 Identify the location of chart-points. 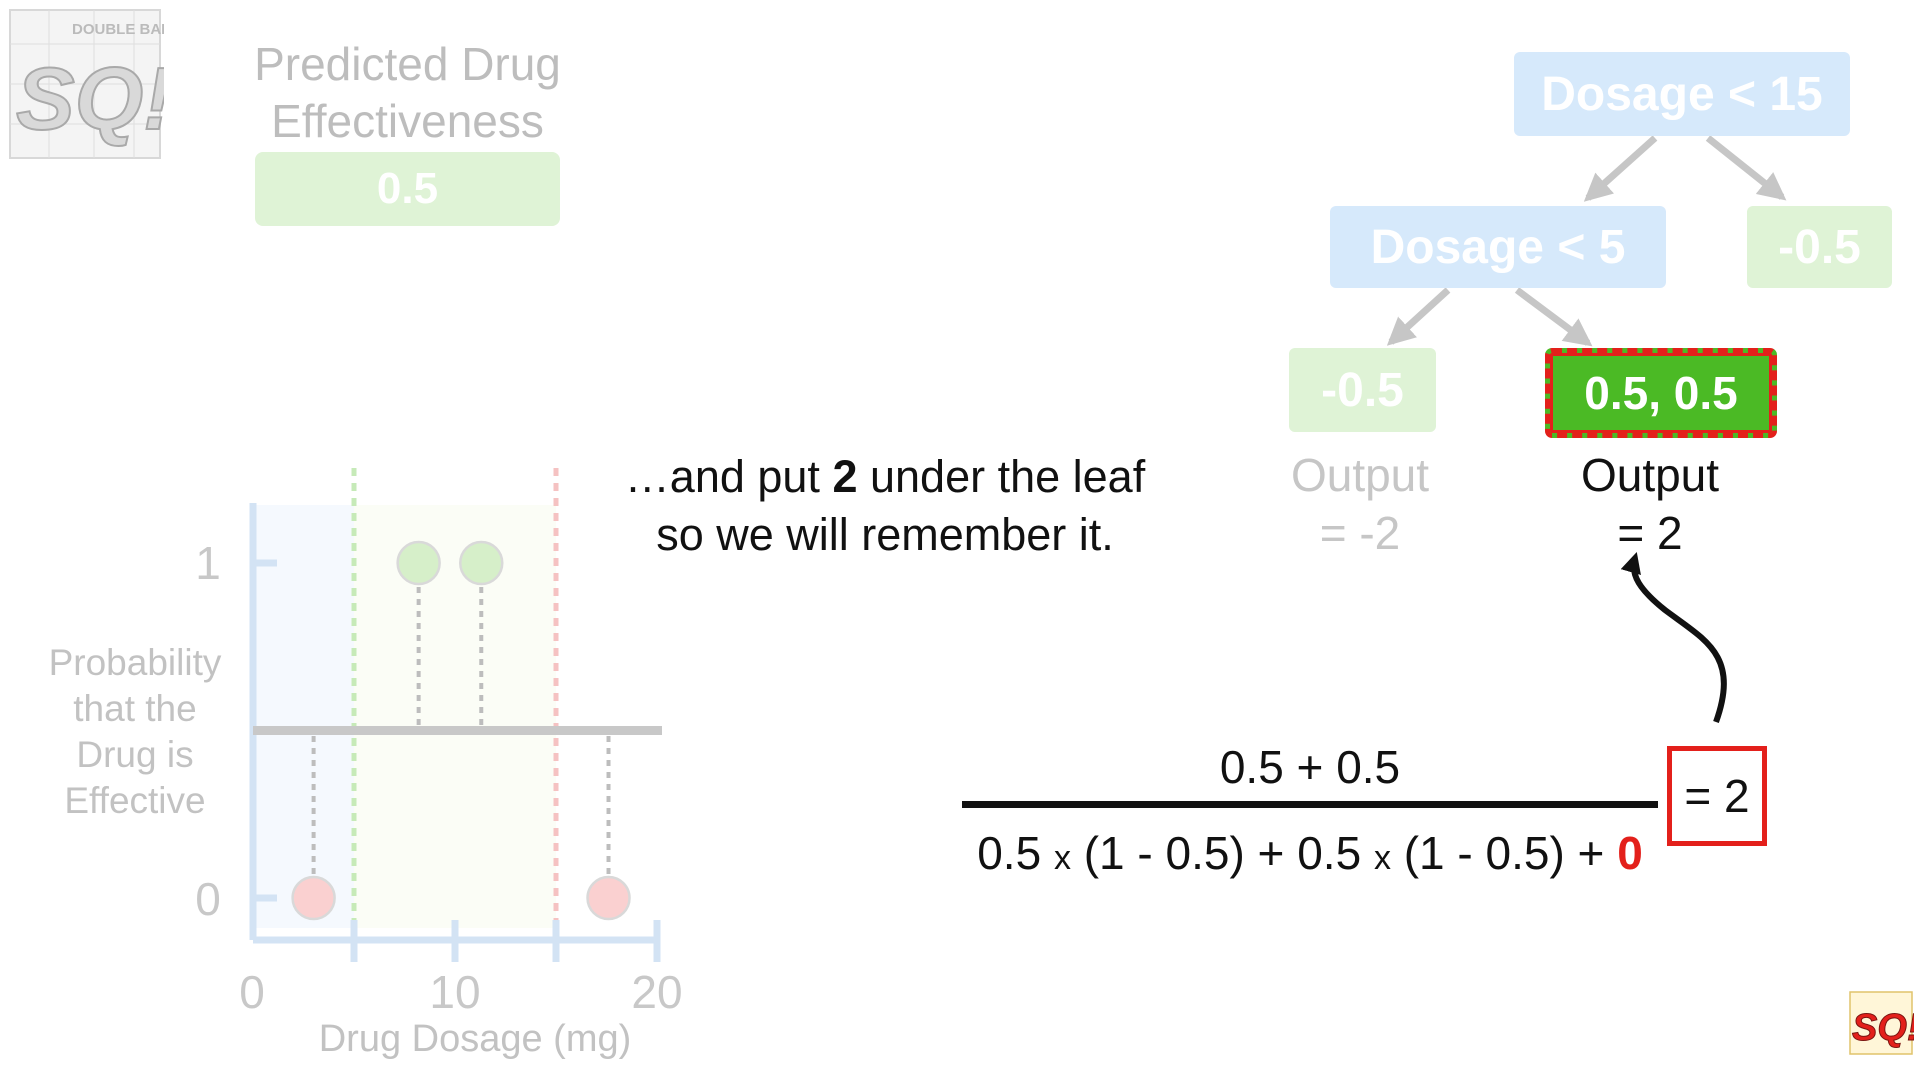
(461, 730).